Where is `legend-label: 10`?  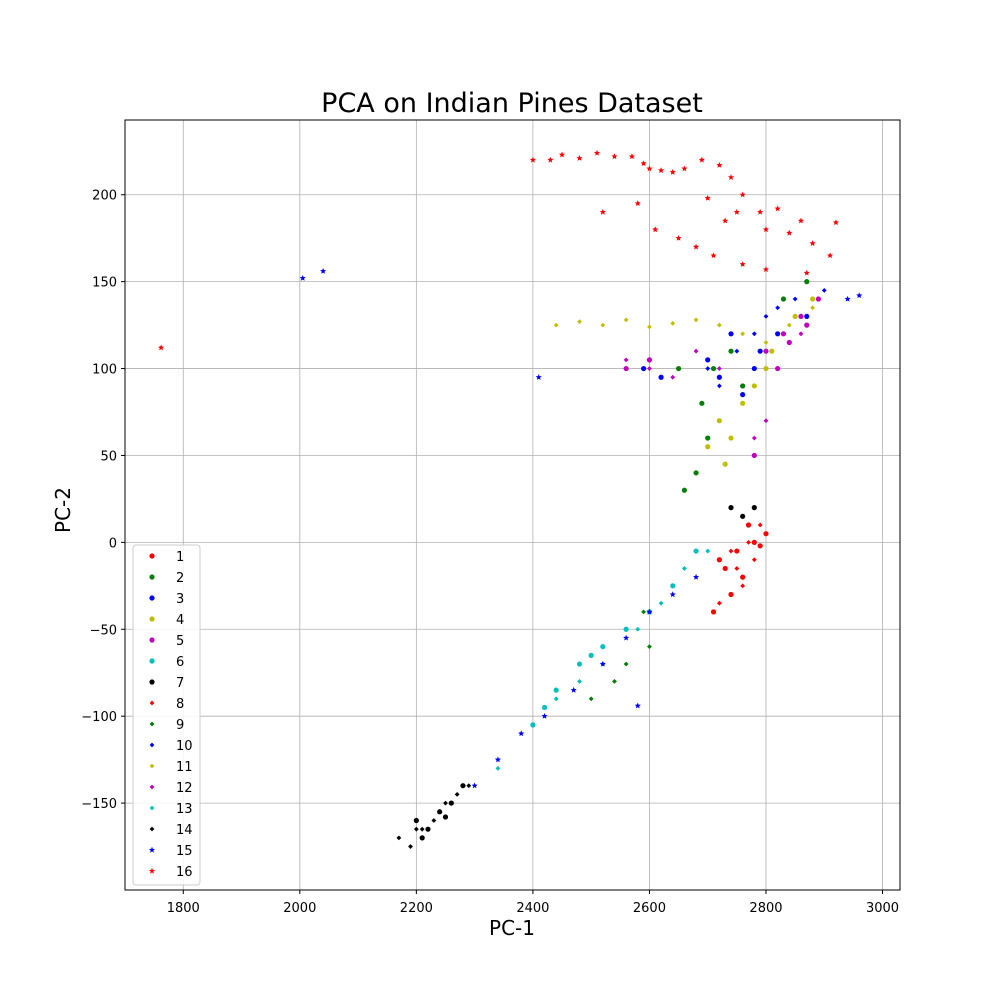 legend-label: 10 is located at coordinates (184, 746).